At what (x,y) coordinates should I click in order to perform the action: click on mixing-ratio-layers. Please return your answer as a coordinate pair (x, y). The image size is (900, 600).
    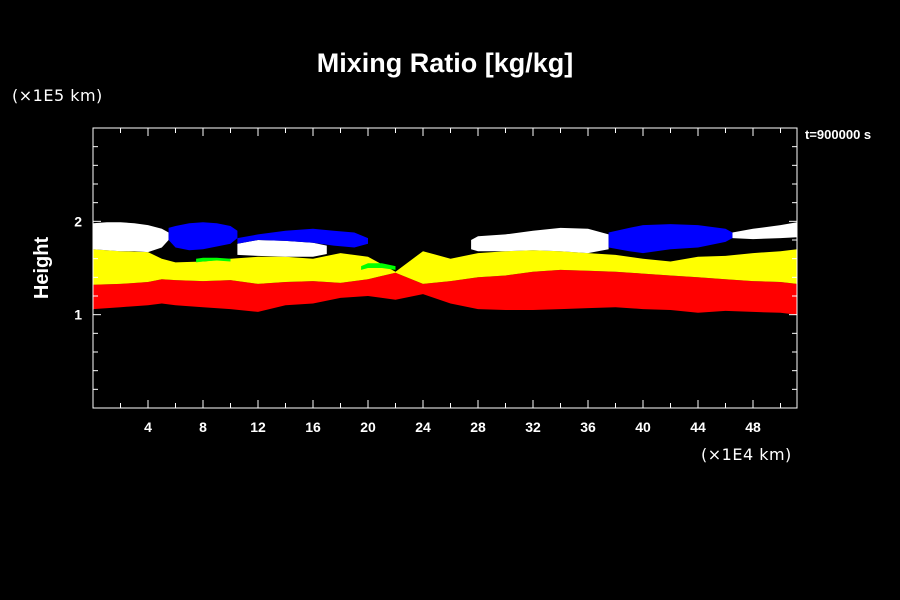
    Looking at the image, I should click on (445, 268).